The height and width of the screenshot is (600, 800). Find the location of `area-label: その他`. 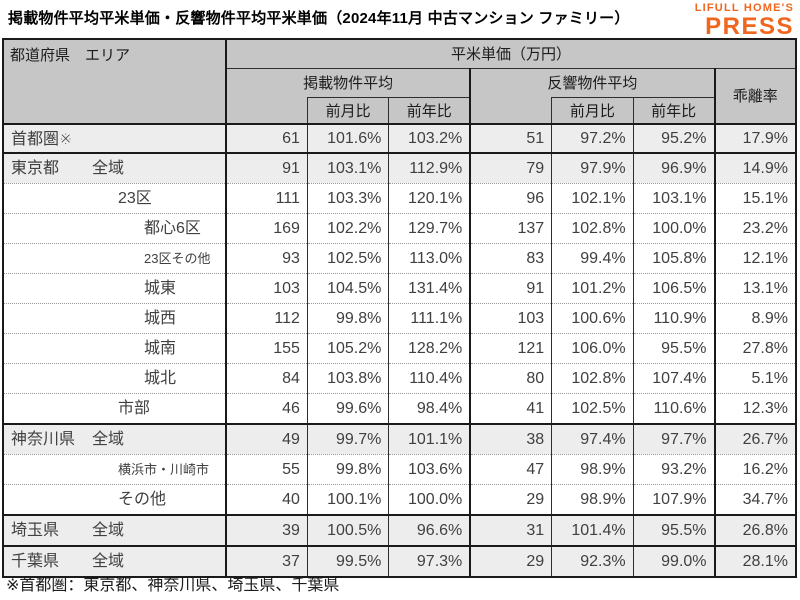

area-label: その他 is located at coordinates (142, 499).